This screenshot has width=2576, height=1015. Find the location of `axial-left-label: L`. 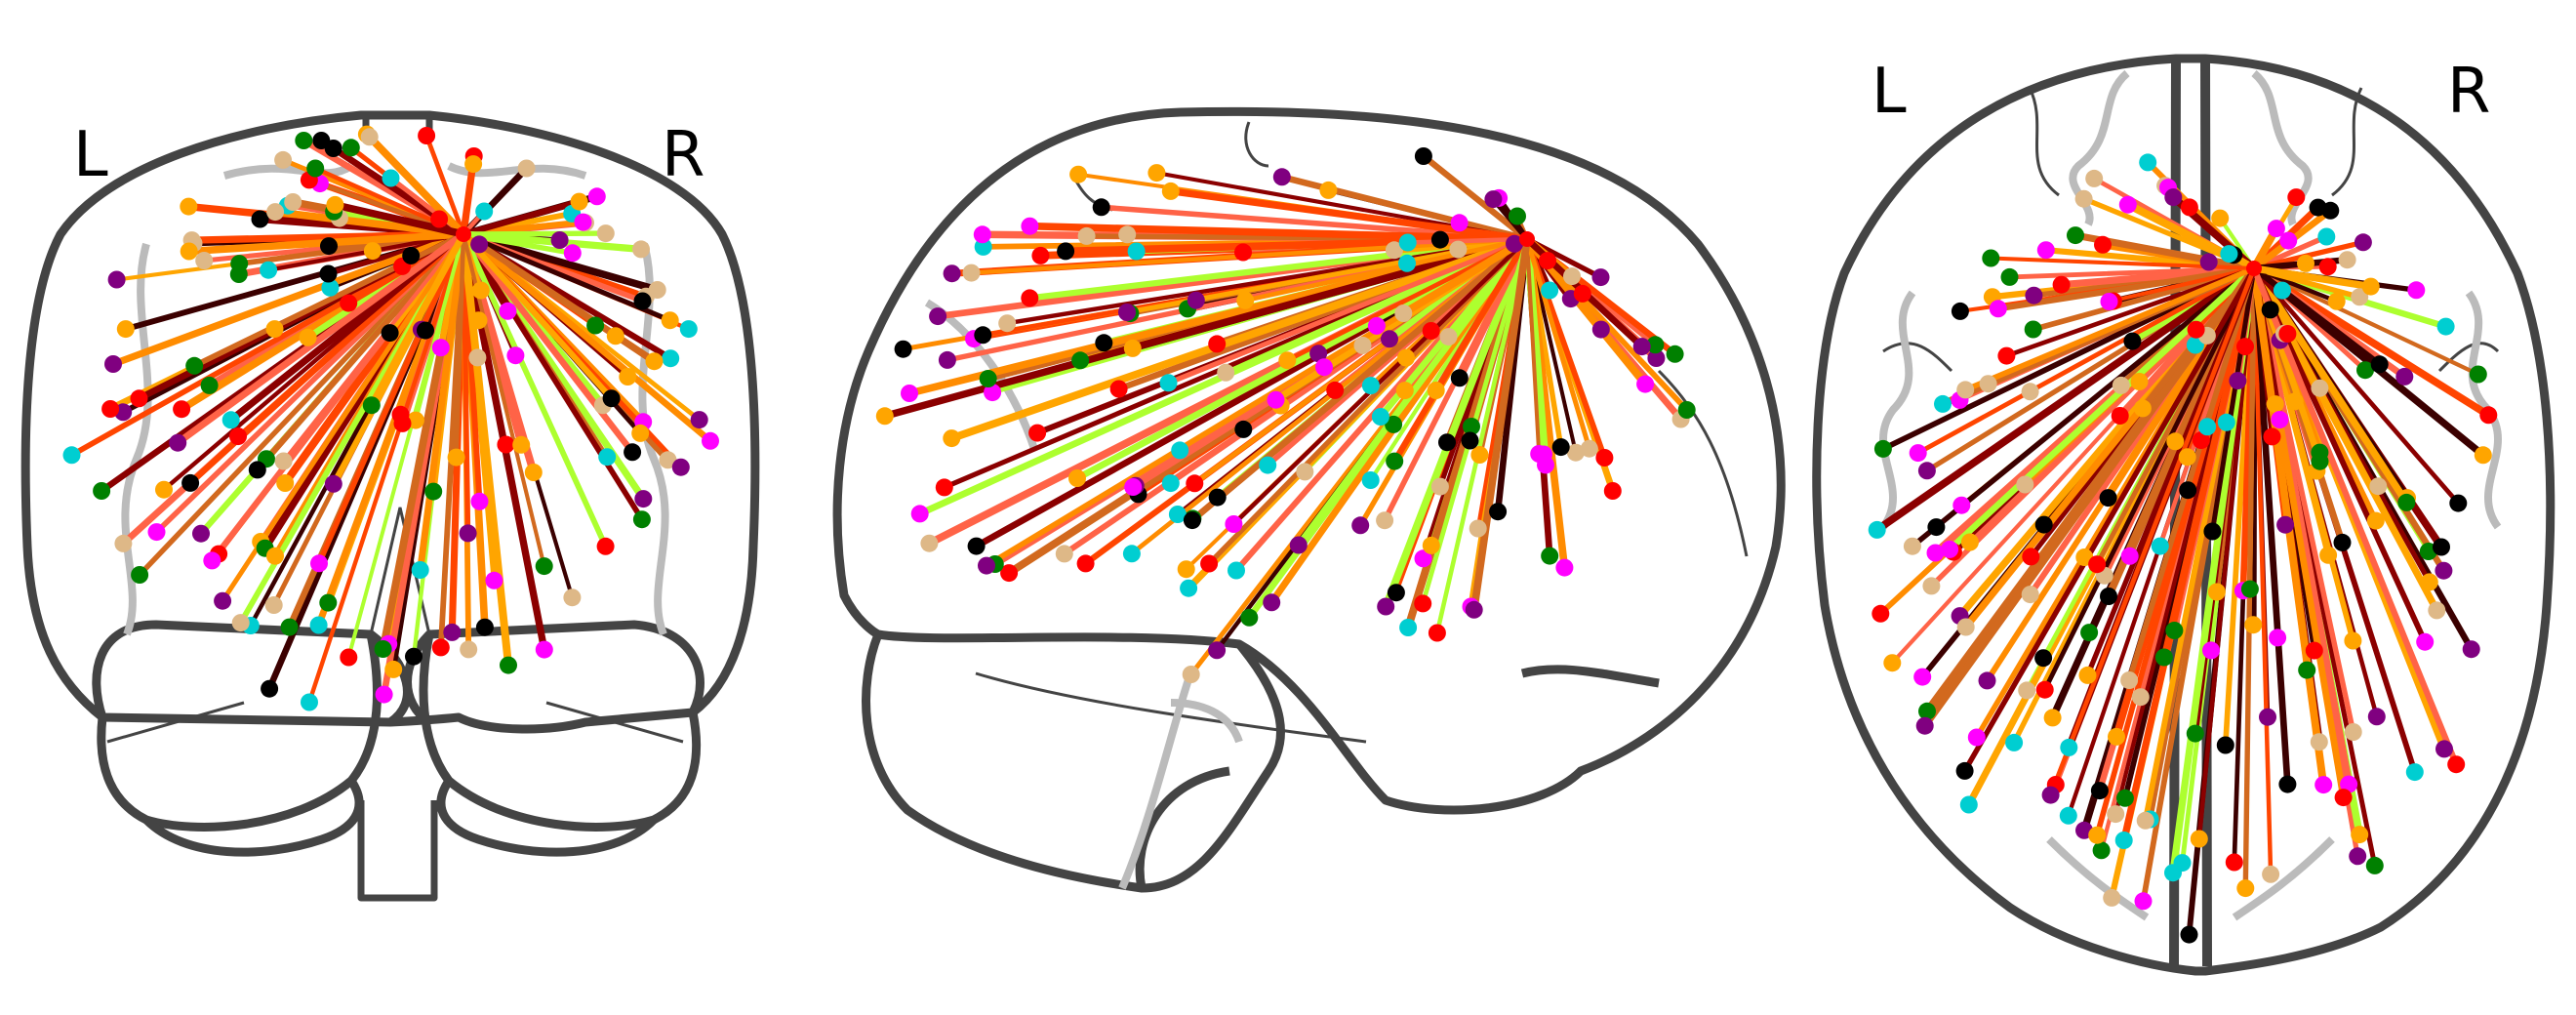

axial-left-label: L is located at coordinates (1889, 92).